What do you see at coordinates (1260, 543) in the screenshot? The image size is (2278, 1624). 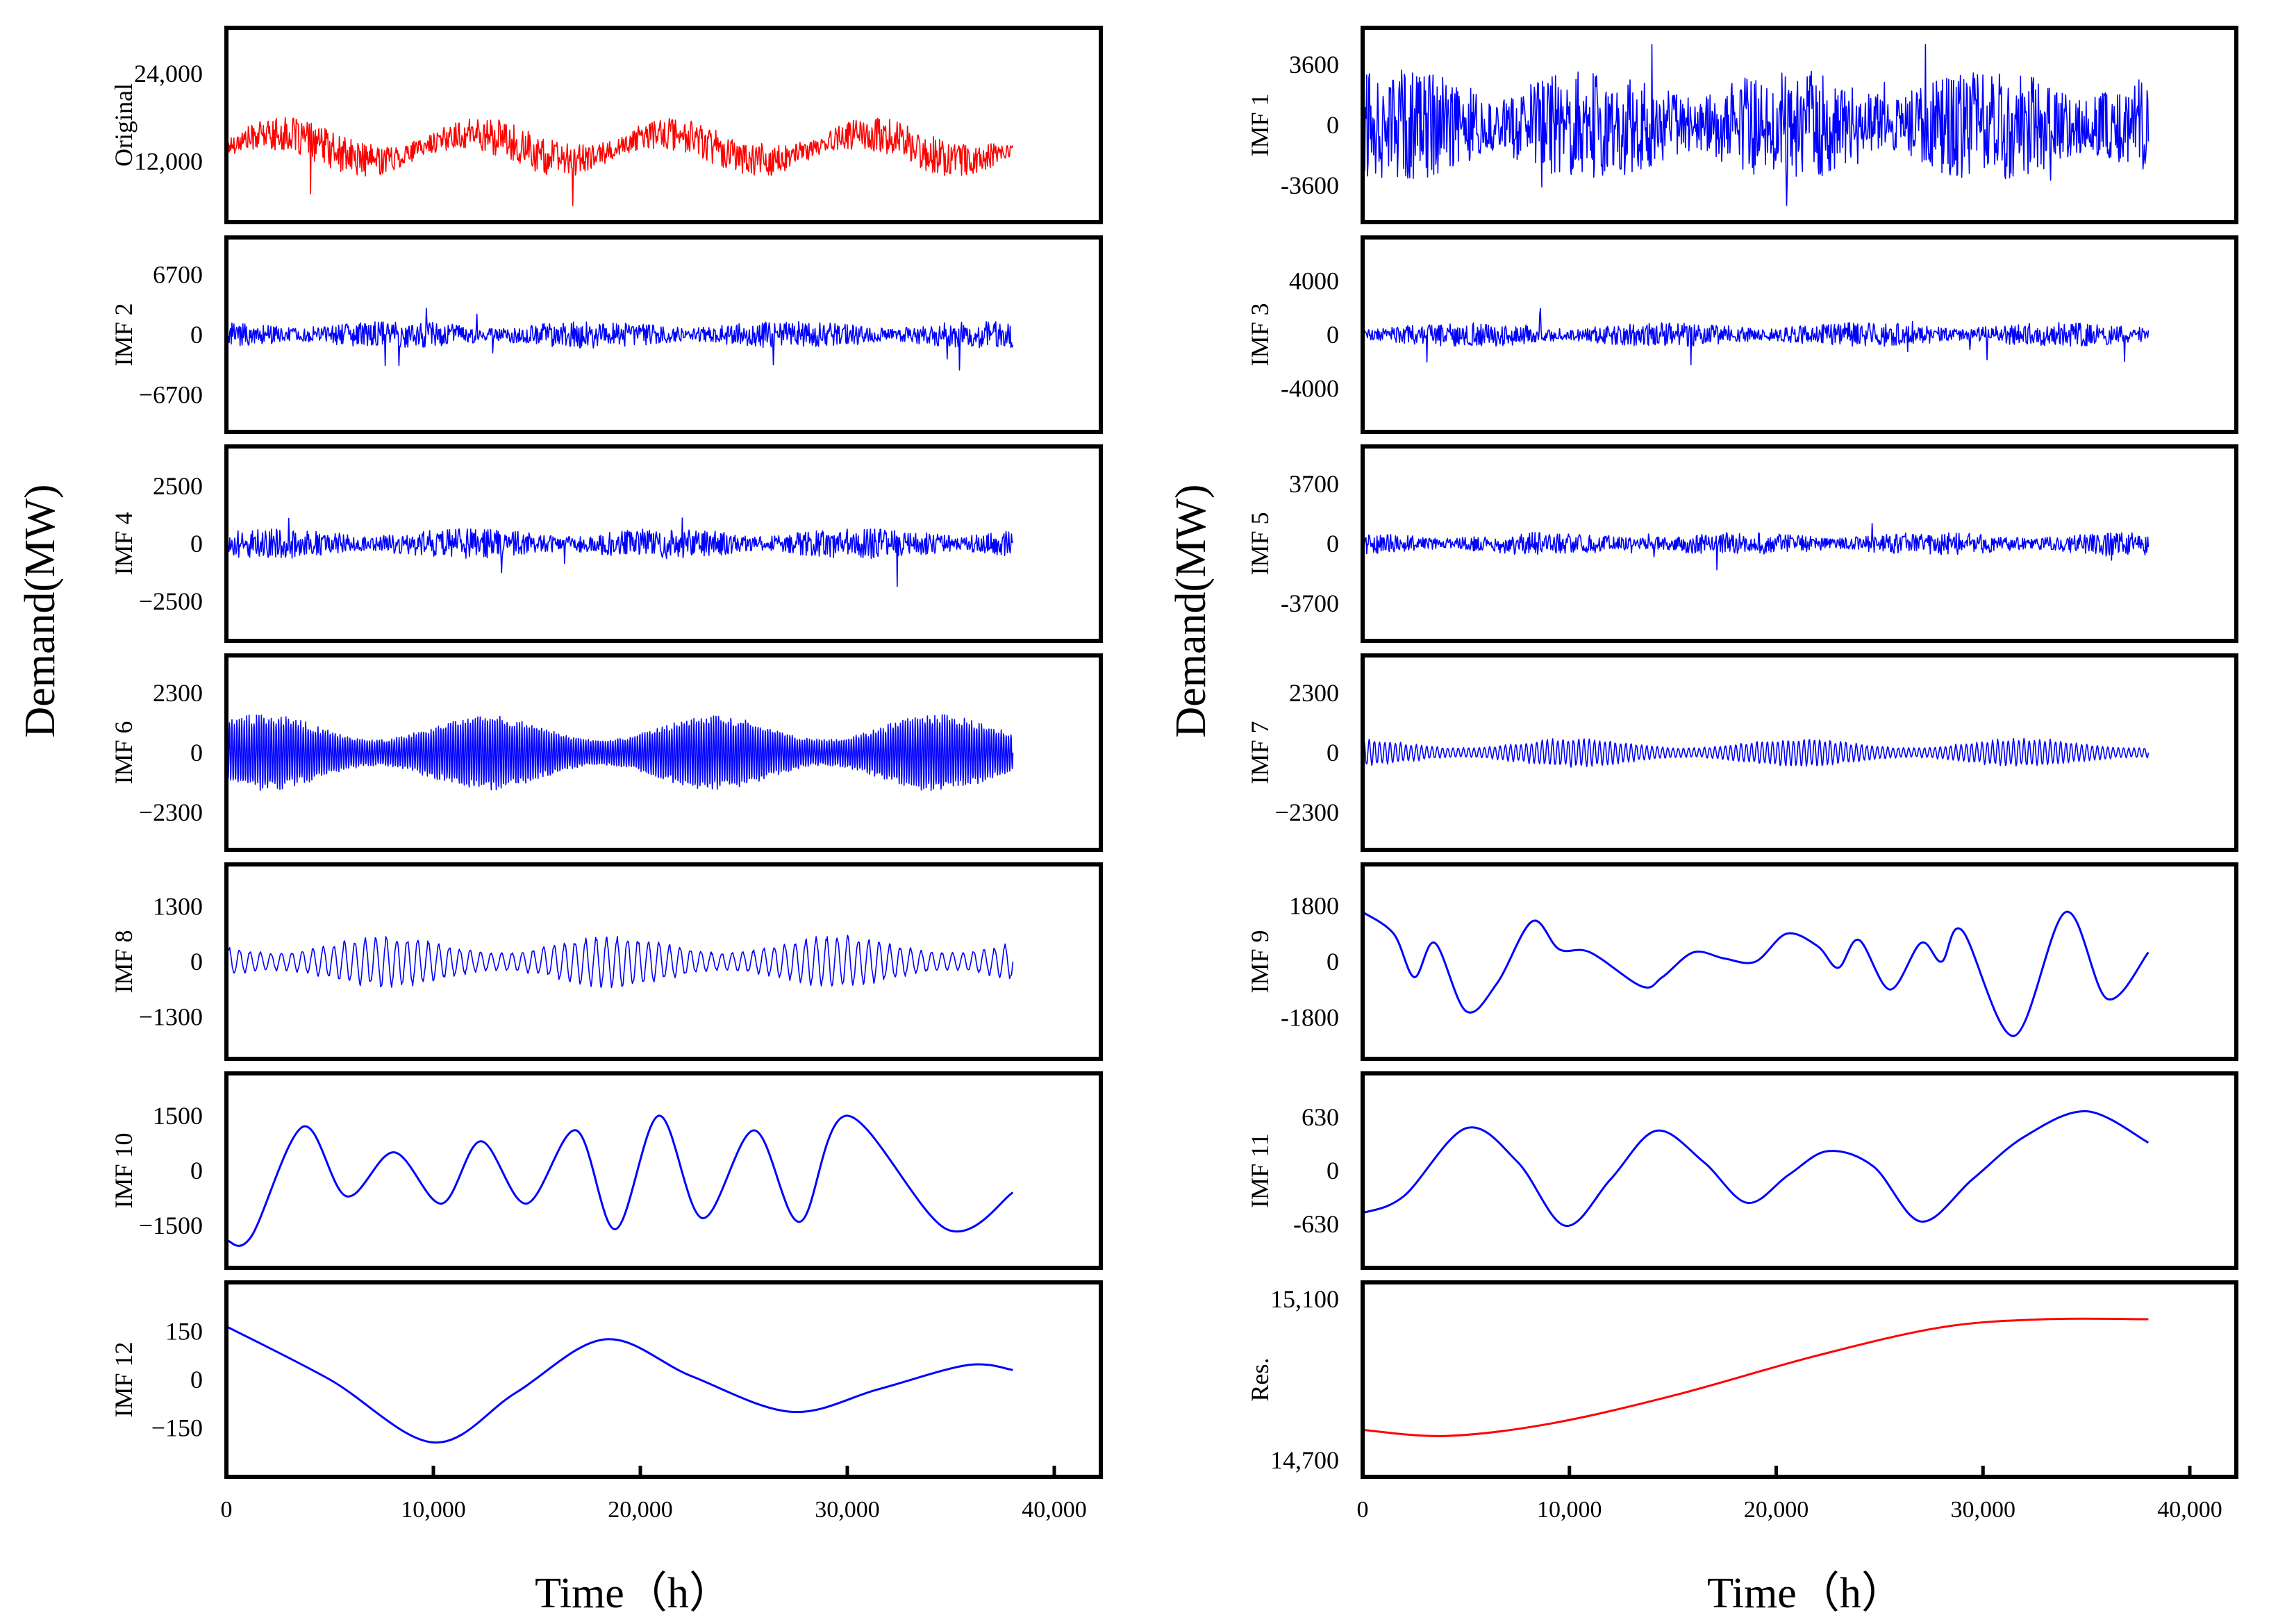 I see `subplot-ylabel: IMF 5` at bounding box center [1260, 543].